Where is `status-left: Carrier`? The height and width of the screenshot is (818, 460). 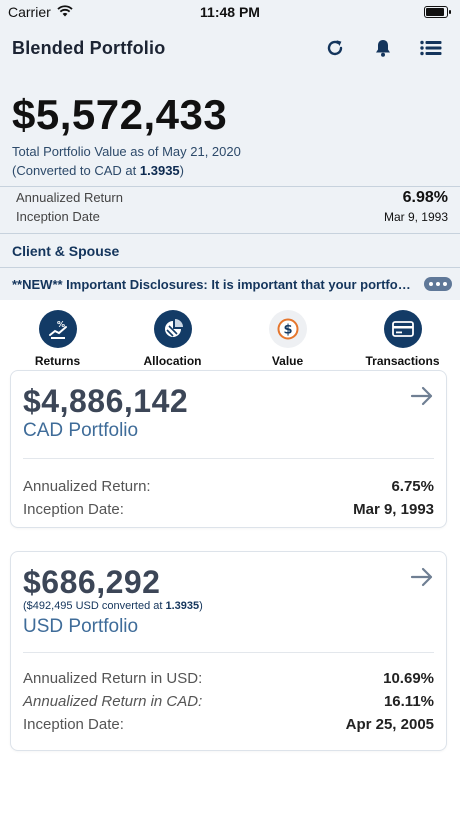
status-left: Carrier is located at coordinates (40, 12).